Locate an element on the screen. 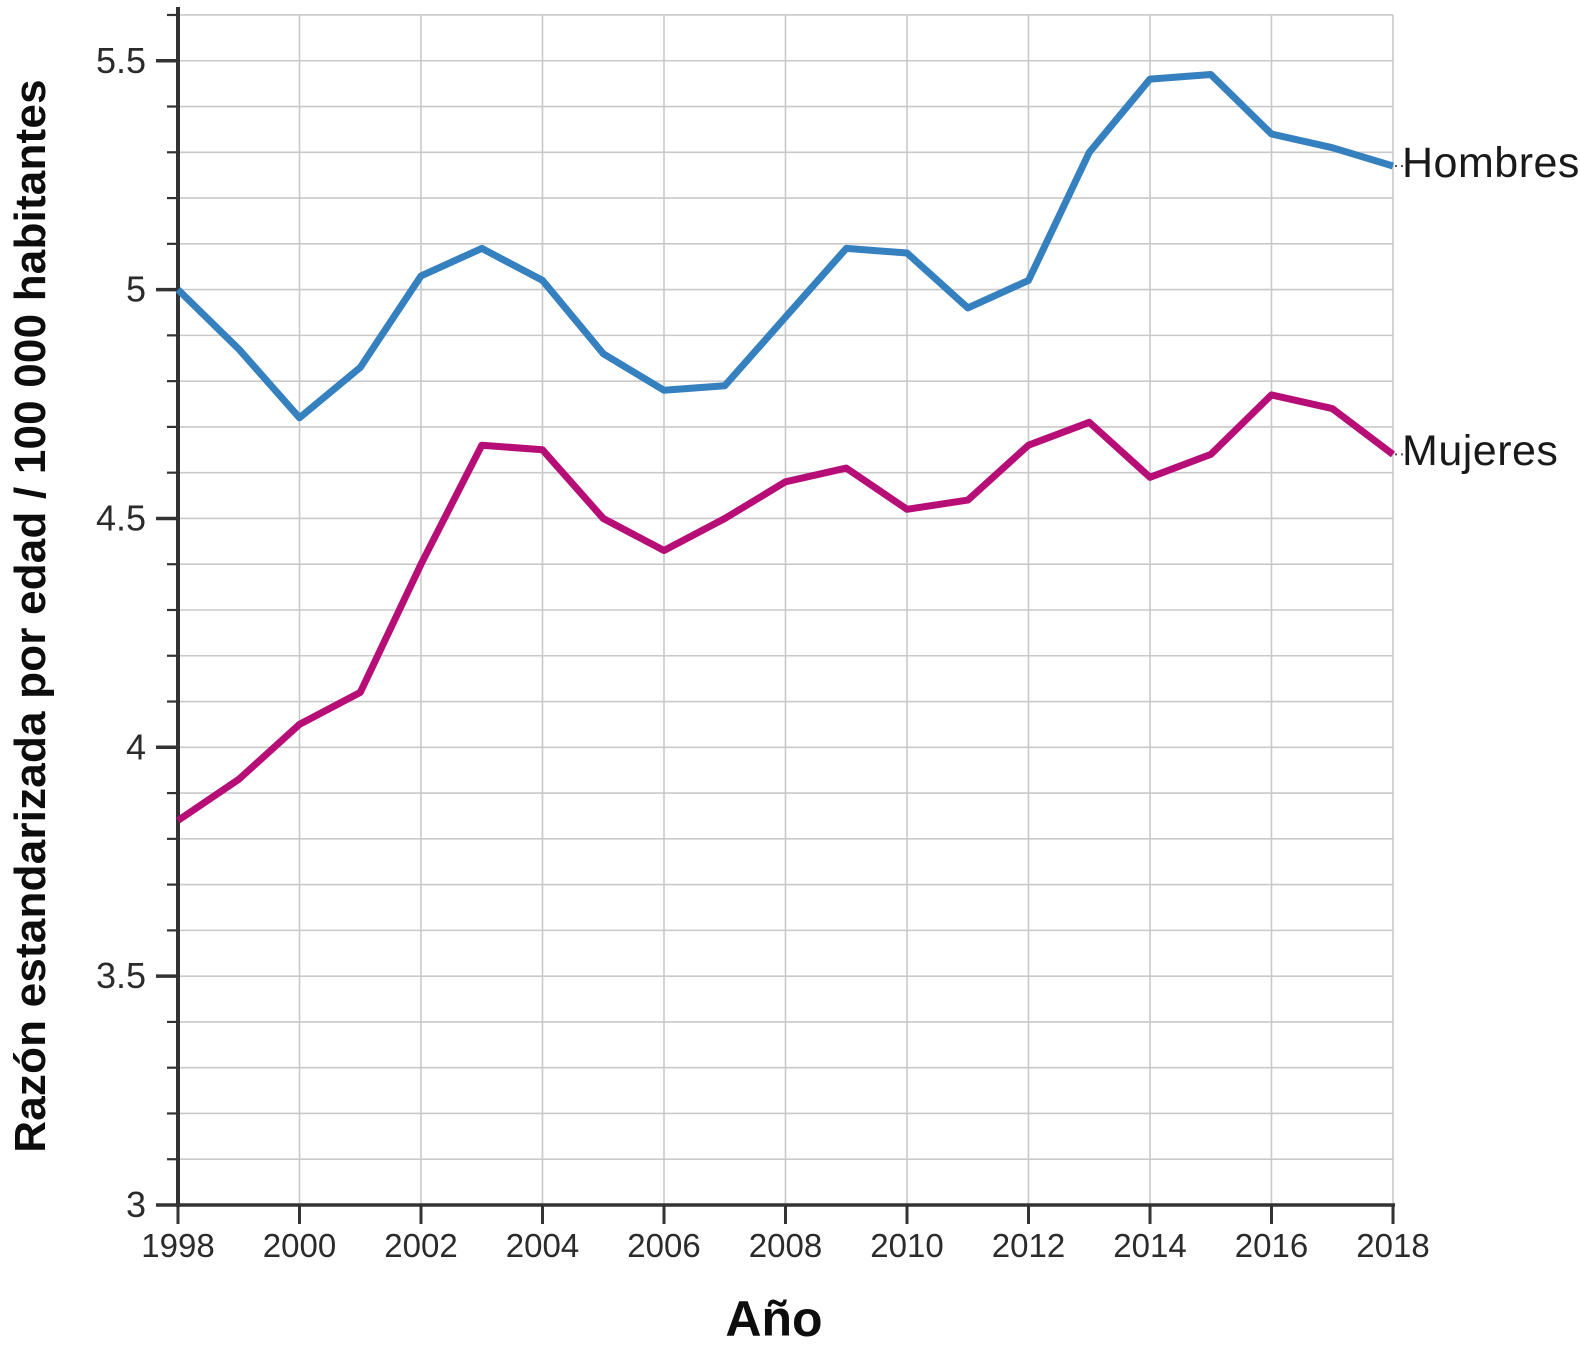 The width and height of the screenshot is (1580, 1360). x-tick-label: 2000 is located at coordinates (299, 1245).